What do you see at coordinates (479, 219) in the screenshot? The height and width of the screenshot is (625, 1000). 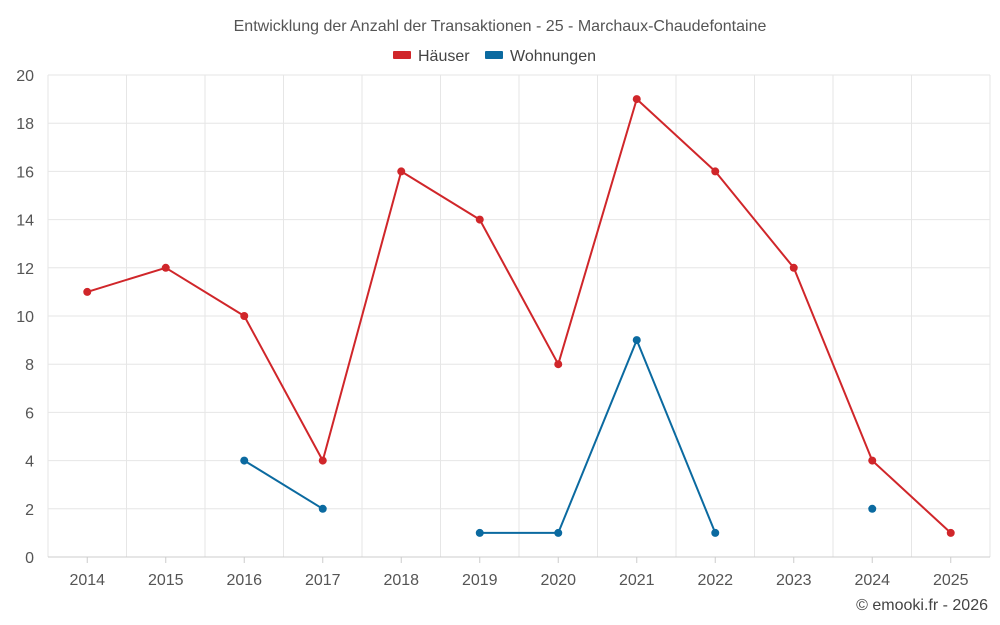 I see `data-point-hauser-2019` at bounding box center [479, 219].